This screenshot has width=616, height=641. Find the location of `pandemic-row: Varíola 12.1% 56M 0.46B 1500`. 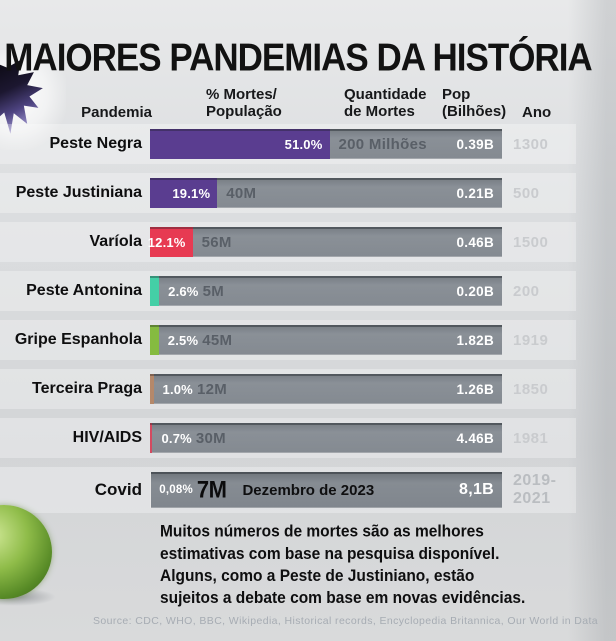

pandemic-row: Varíola 12.1% 56M 0.46B 1500 is located at coordinates (295, 242).